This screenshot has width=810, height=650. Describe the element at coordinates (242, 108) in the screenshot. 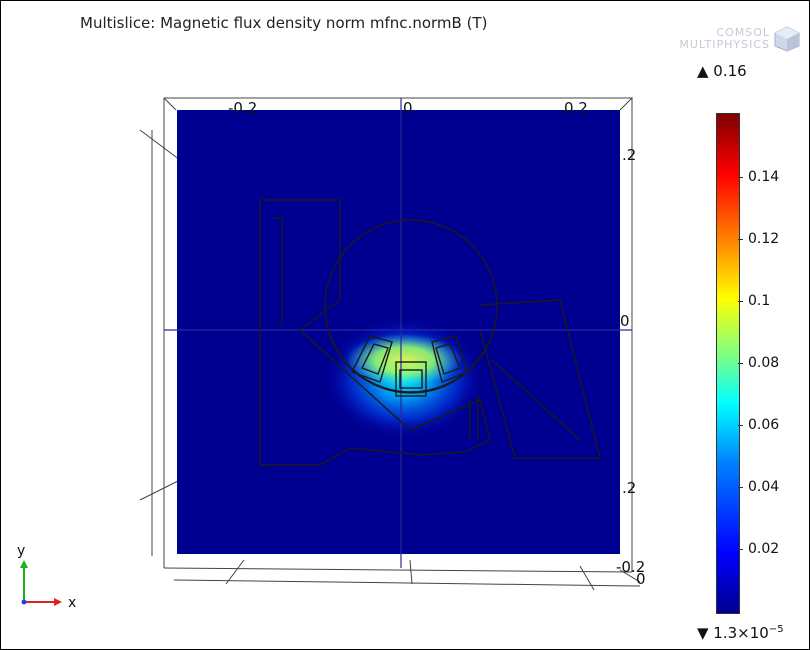

I see `top-tick-label: -0.2` at that location.